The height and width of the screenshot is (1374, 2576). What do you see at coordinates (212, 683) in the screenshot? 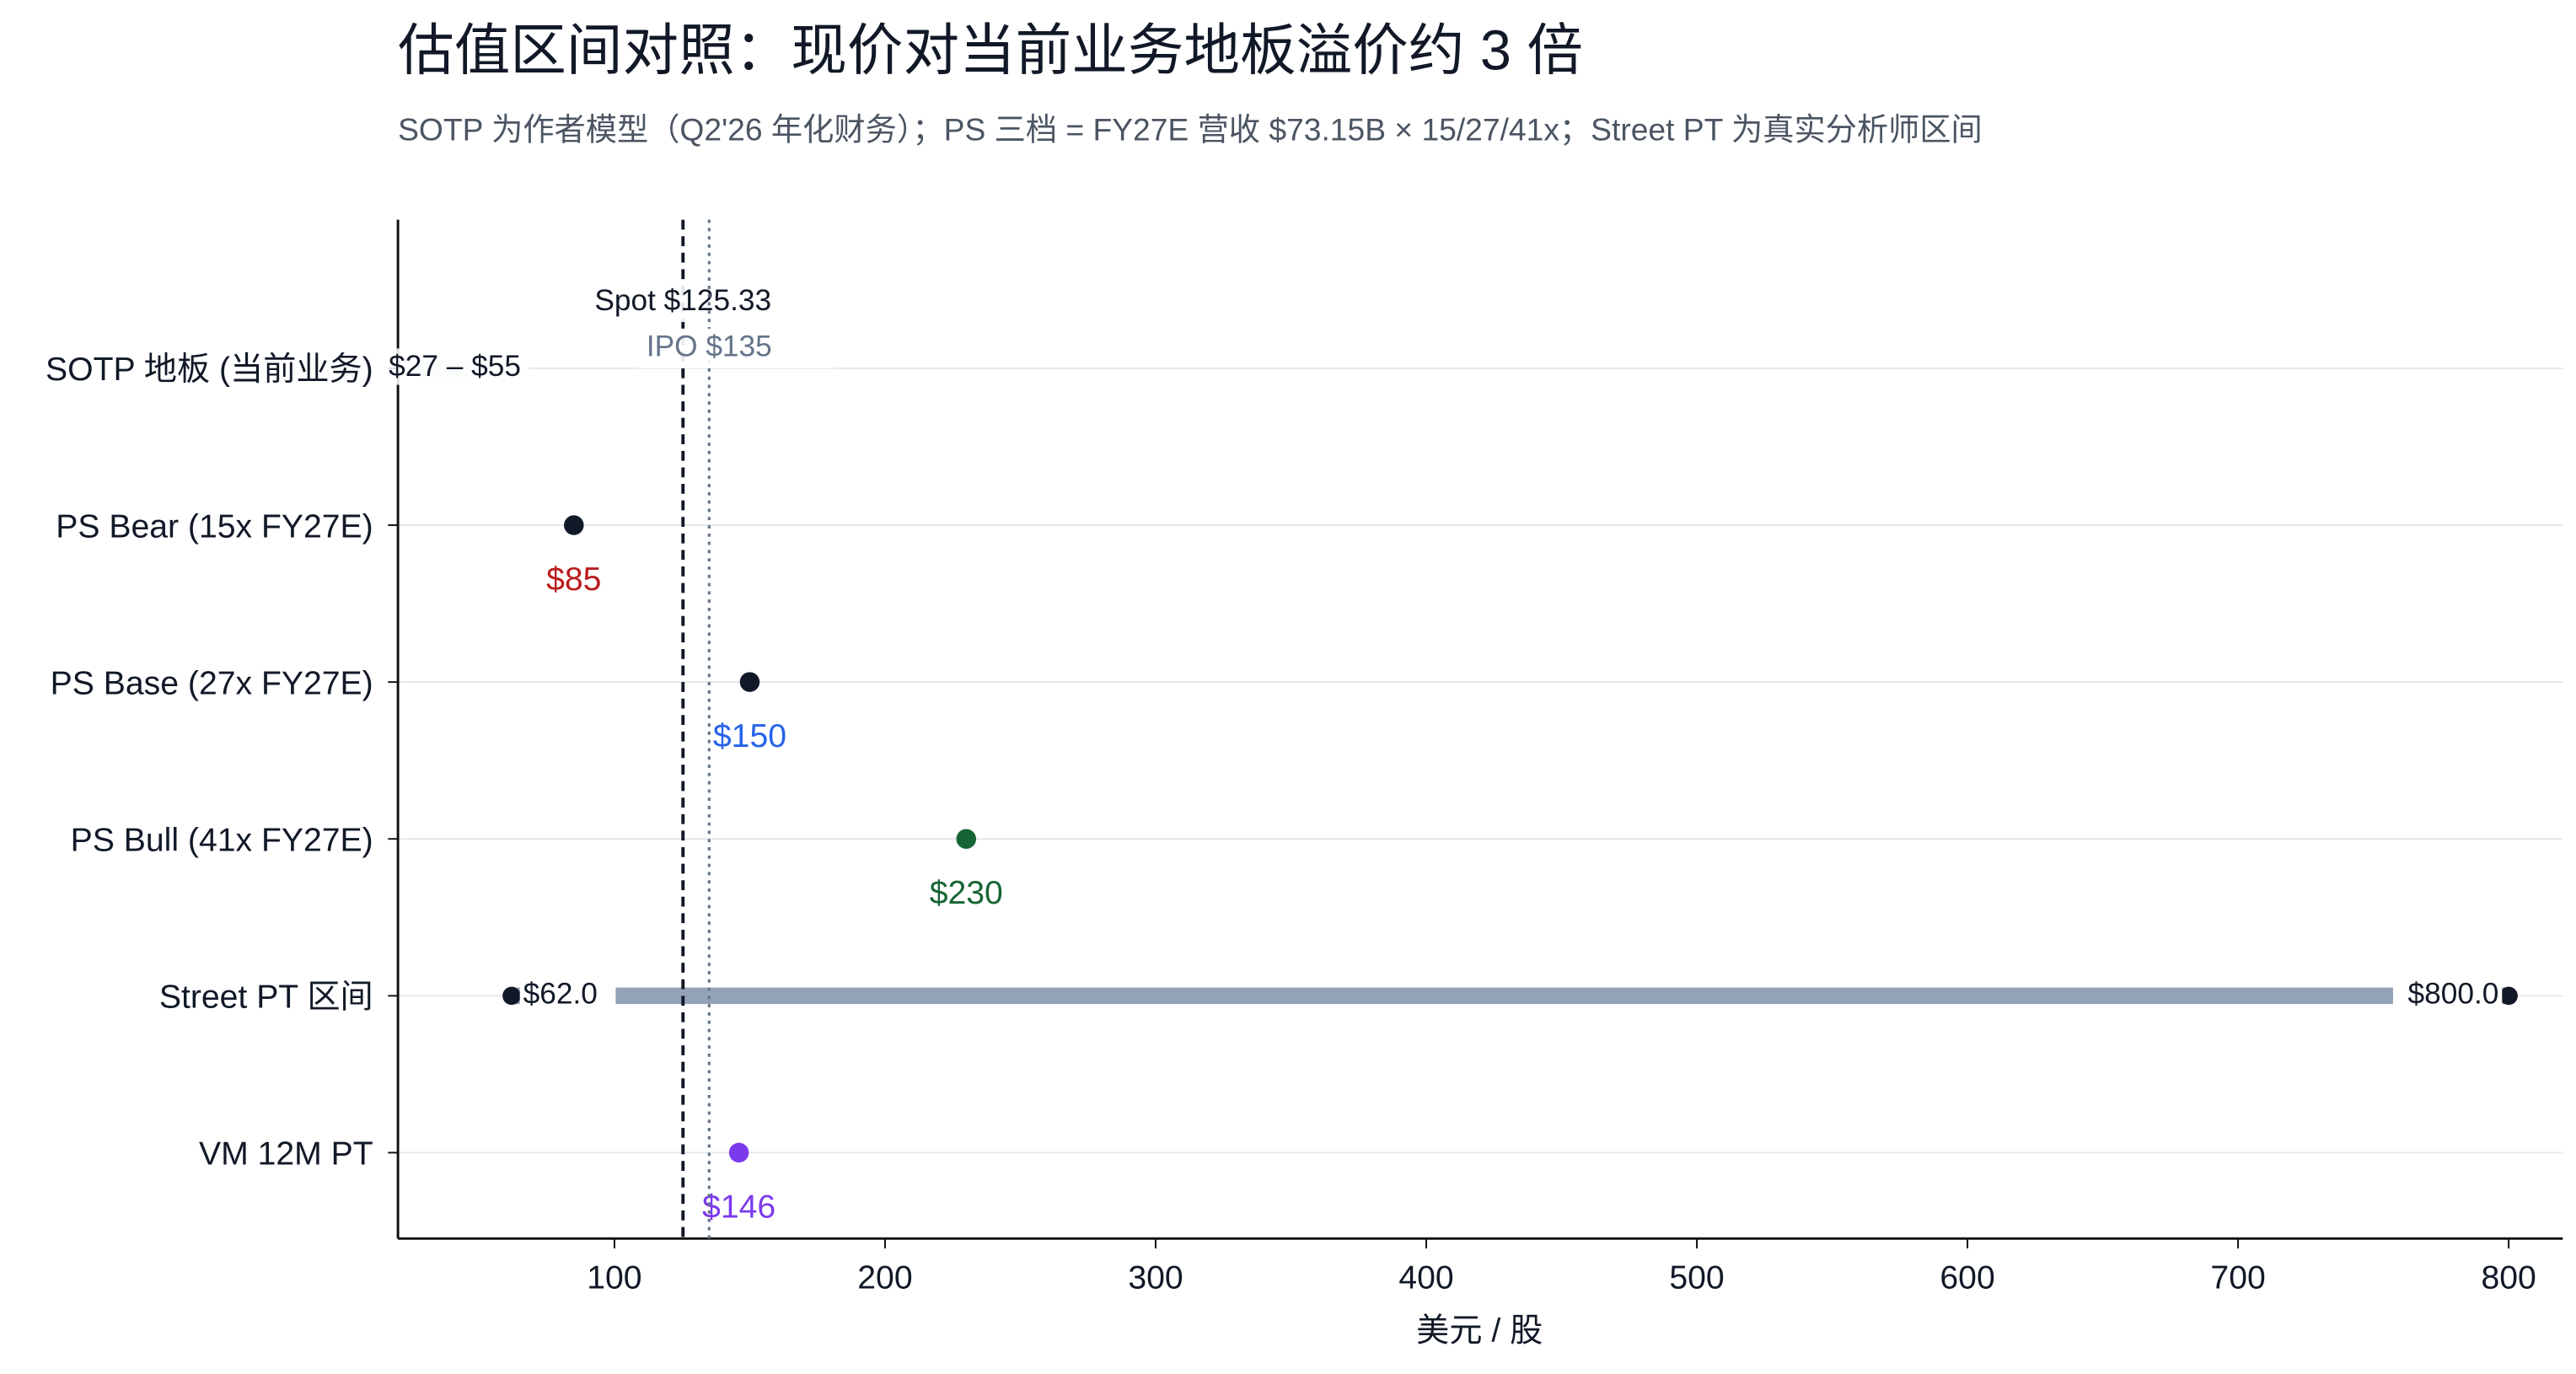
I see `category-label: PS Base (27x FY27E)` at bounding box center [212, 683].